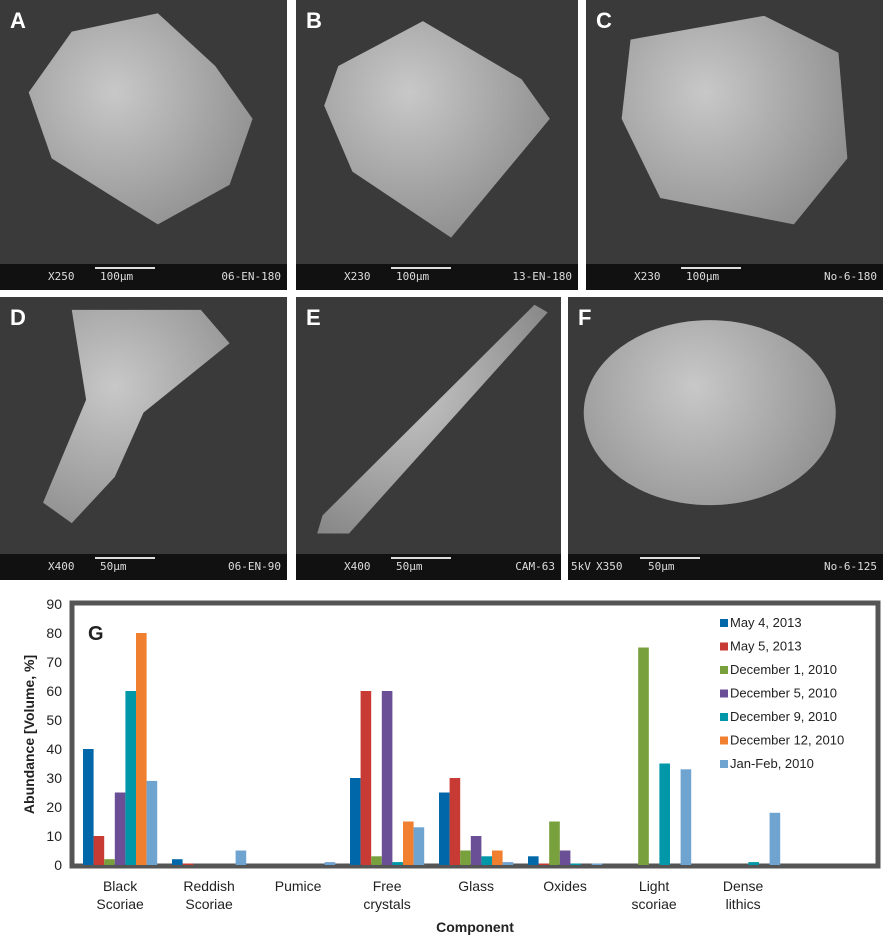  I want to click on x-tick-label: Pumice, so click(298, 886).